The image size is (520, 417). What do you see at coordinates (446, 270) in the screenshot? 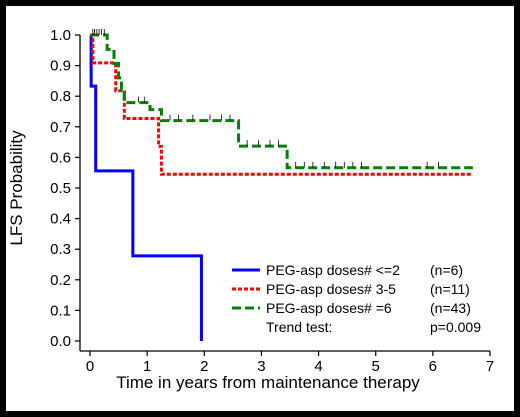
I see `legend-n-1: (n=6)` at bounding box center [446, 270].